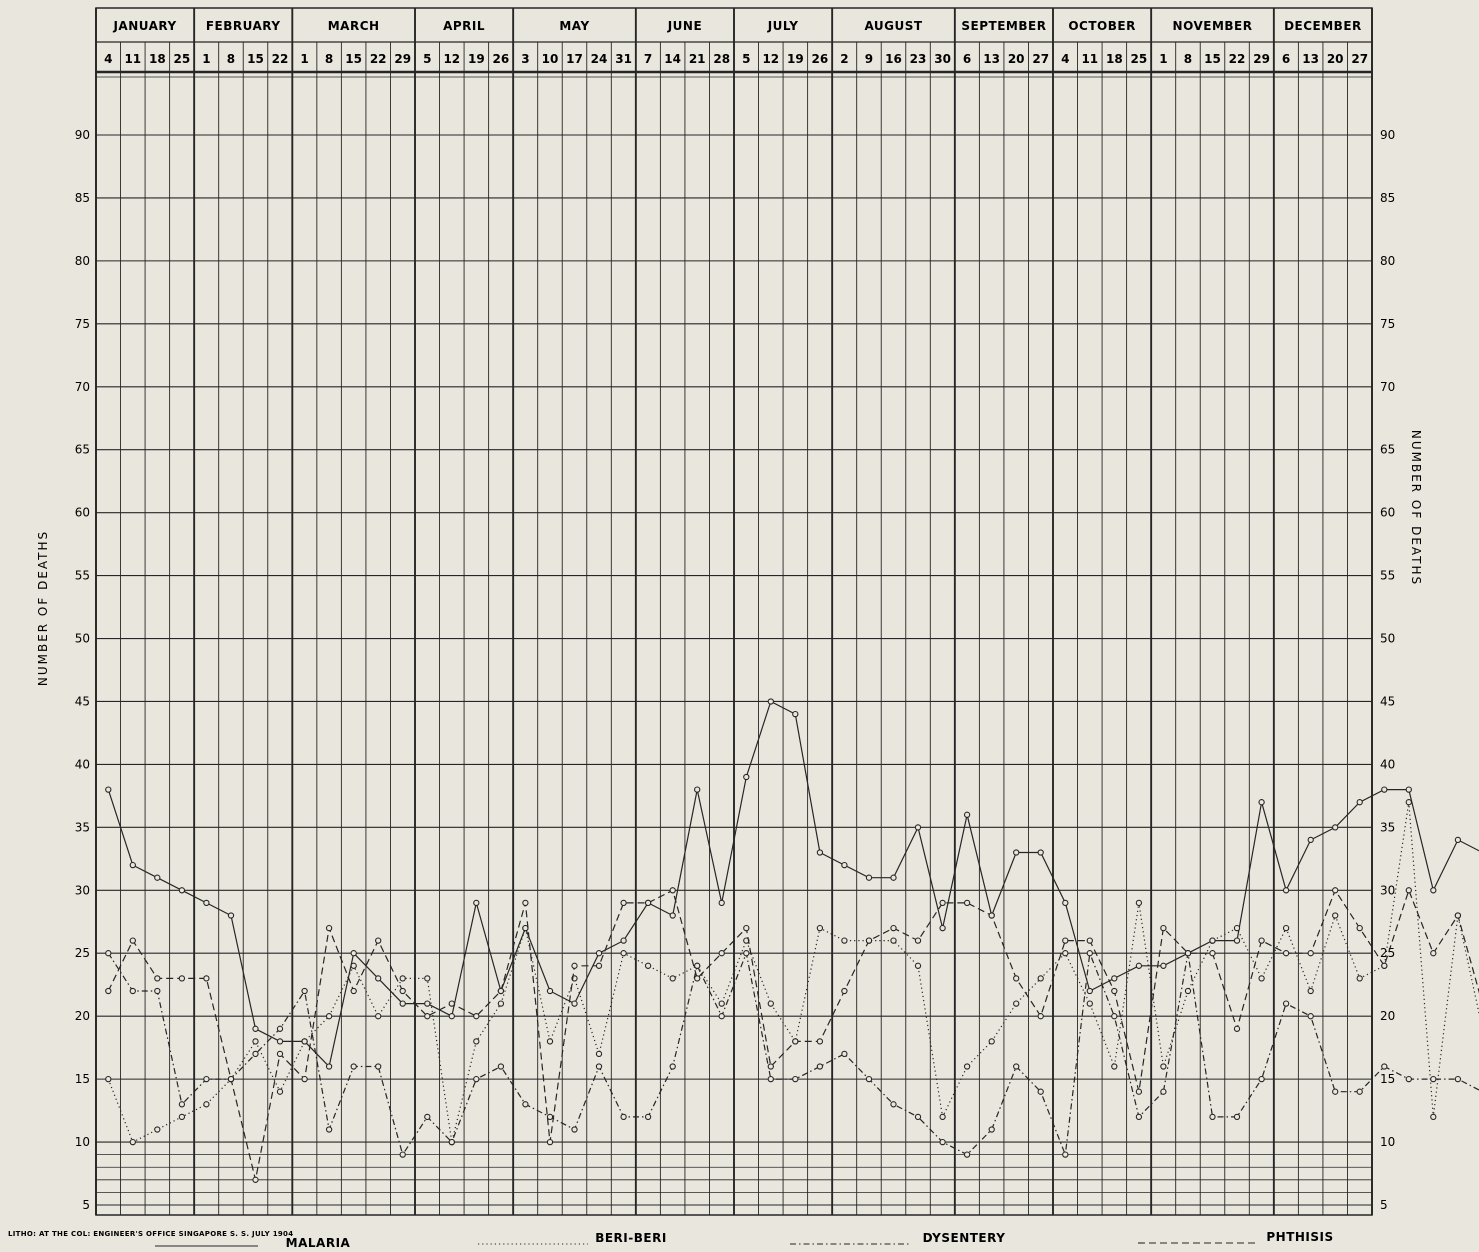  What do you see at coordinates (82, 1079) in the screenshot?
I see `y-tick-label: 15` at bounding box center [82, 1079].